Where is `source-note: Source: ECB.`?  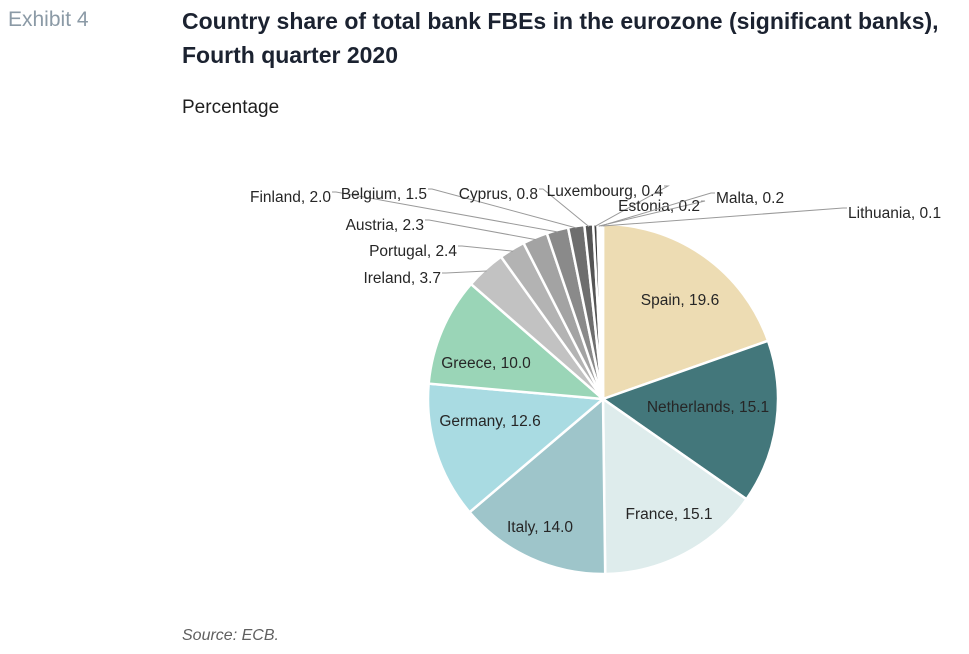
source-note: Source: ECB. is located at coordinates (230, 635).